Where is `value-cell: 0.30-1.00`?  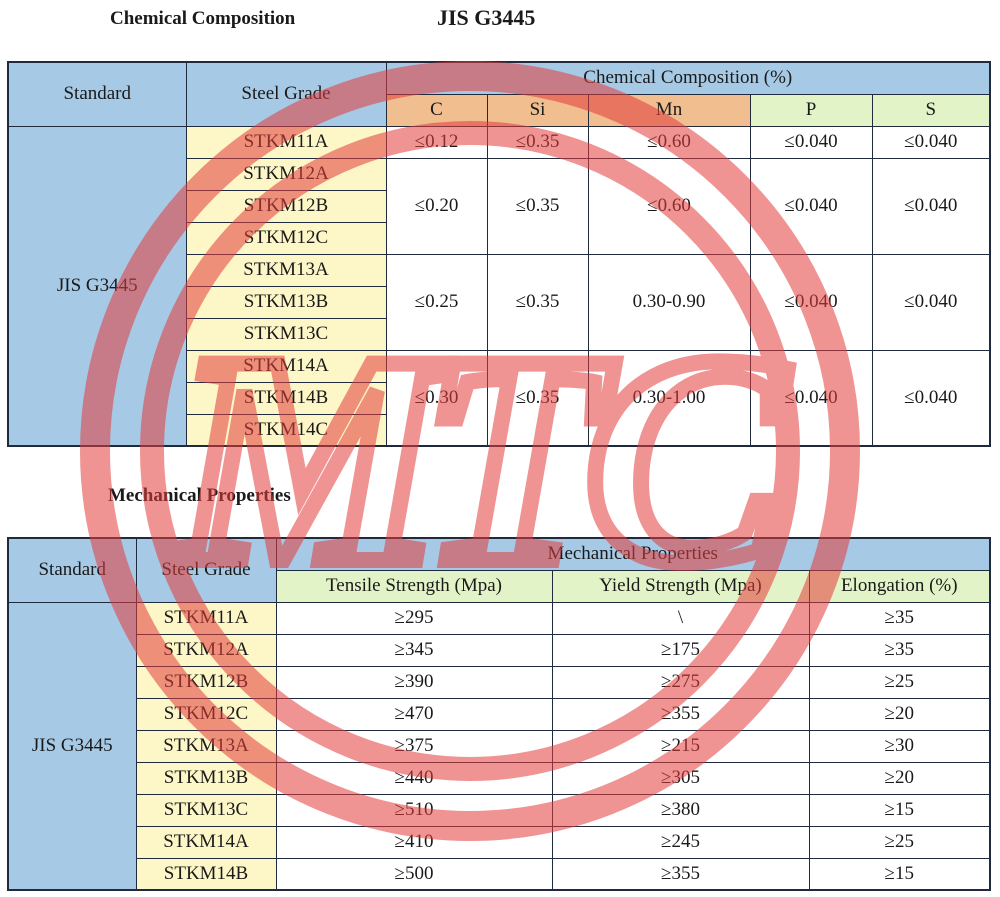
value-cell: 0.30-1.00 is located at coordinates (669, 398).